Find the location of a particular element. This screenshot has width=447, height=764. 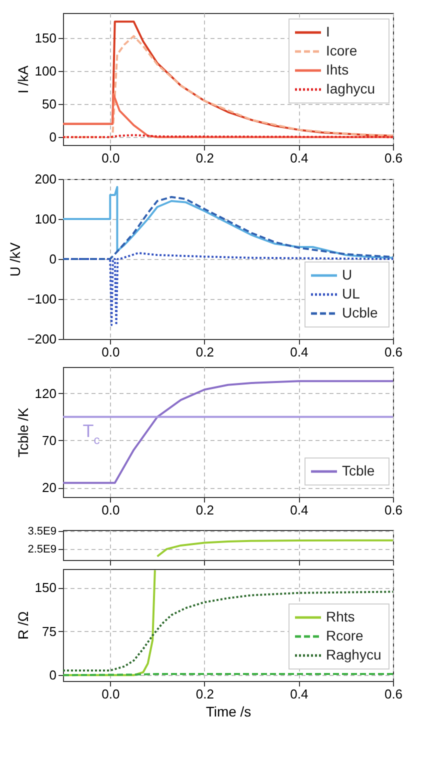

y-tick-label: 120 is located at coordinates (45, 393).